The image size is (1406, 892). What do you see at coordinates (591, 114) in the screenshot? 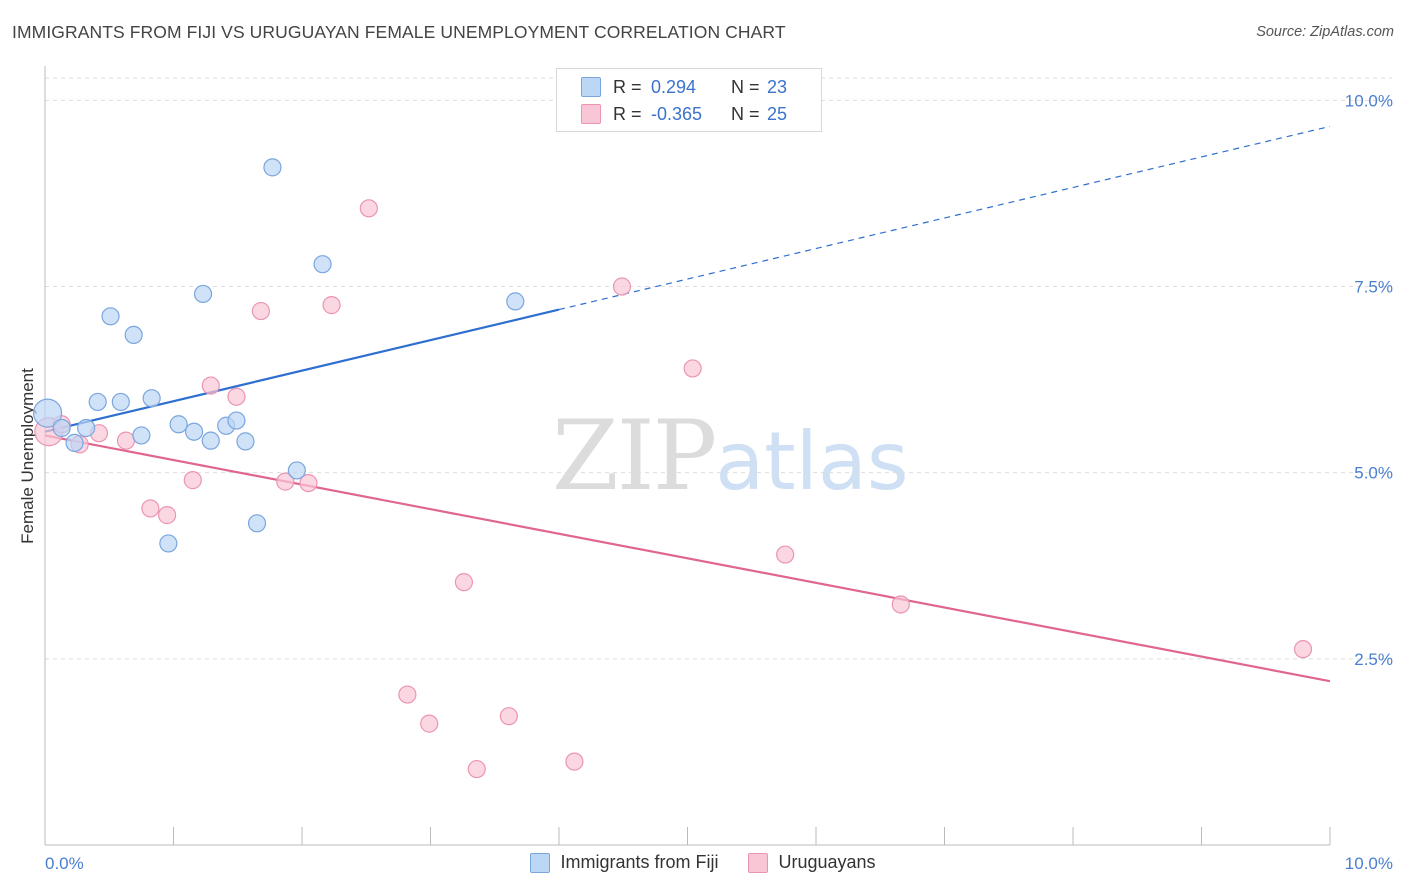
I see `uruguayans-swatch` at bounding box center [591, 114].